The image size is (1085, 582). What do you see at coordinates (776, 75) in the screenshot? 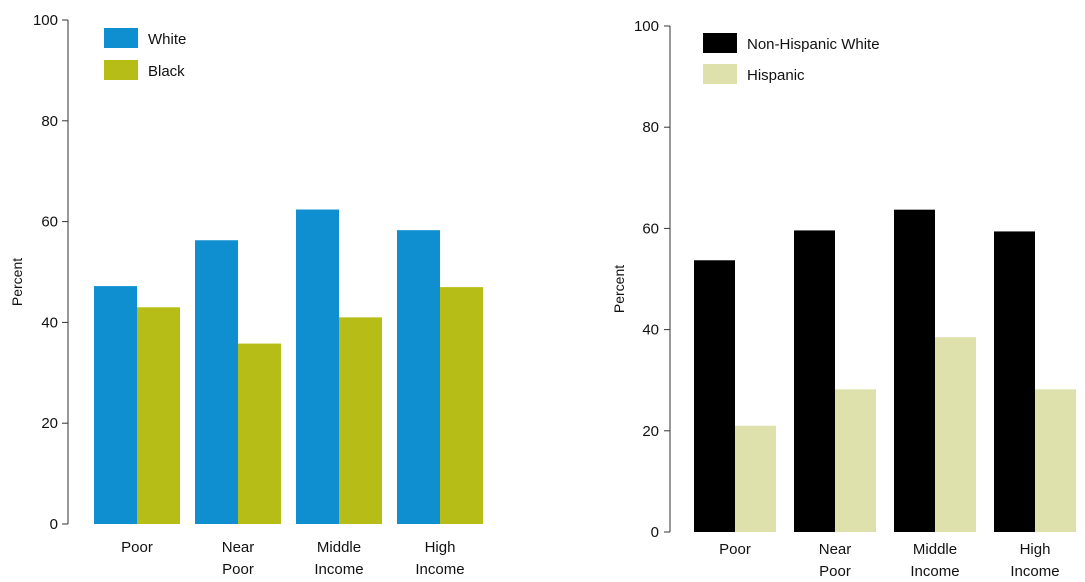
I see `legend-label: Hispanic` at bounding box center [776, 75].